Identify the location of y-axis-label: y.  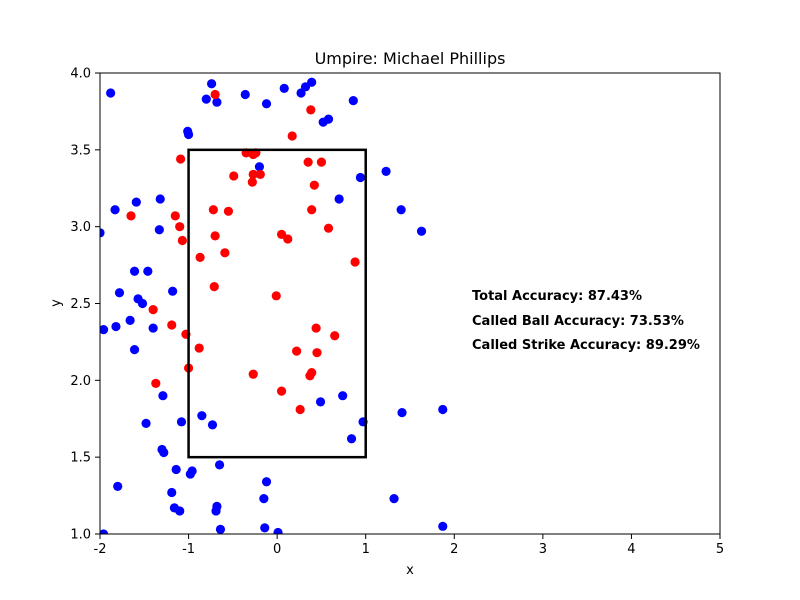
(56, 303).